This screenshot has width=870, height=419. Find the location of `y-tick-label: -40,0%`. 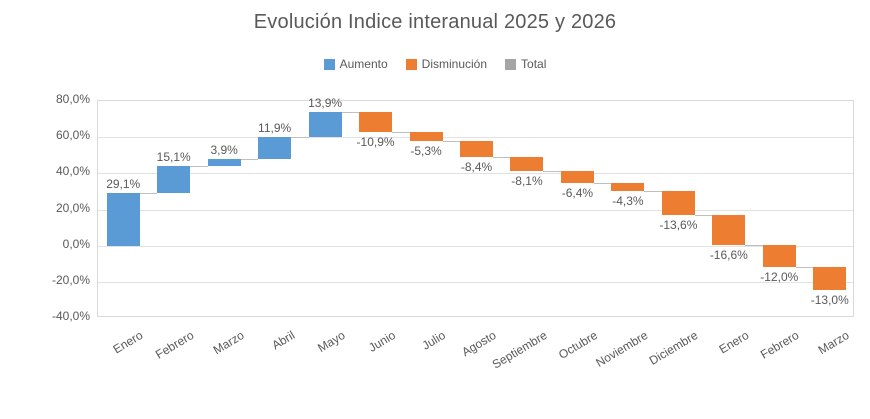

y-tick-label: -40,0% is located at coordinates (70, 316).